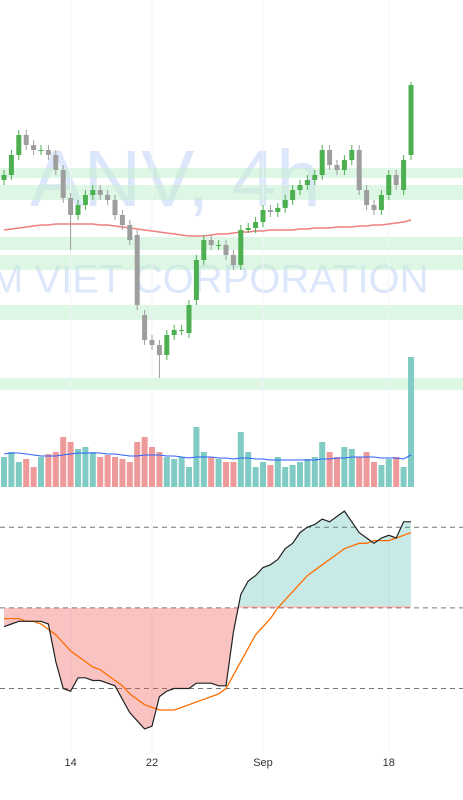 The height and width of the screenshot is (800, 463). Describe the element at coordinates (324, 558) in the screenshot. I see `oscillator-fill-above` at that location.